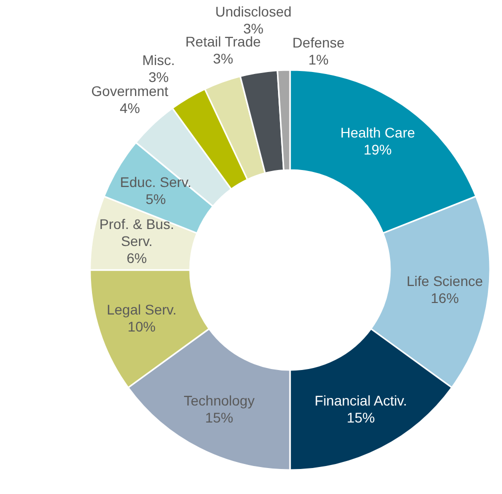 This screenshot has width=502, height=494. I want to click on slice-label: Undisclosed, so click(253, 12).